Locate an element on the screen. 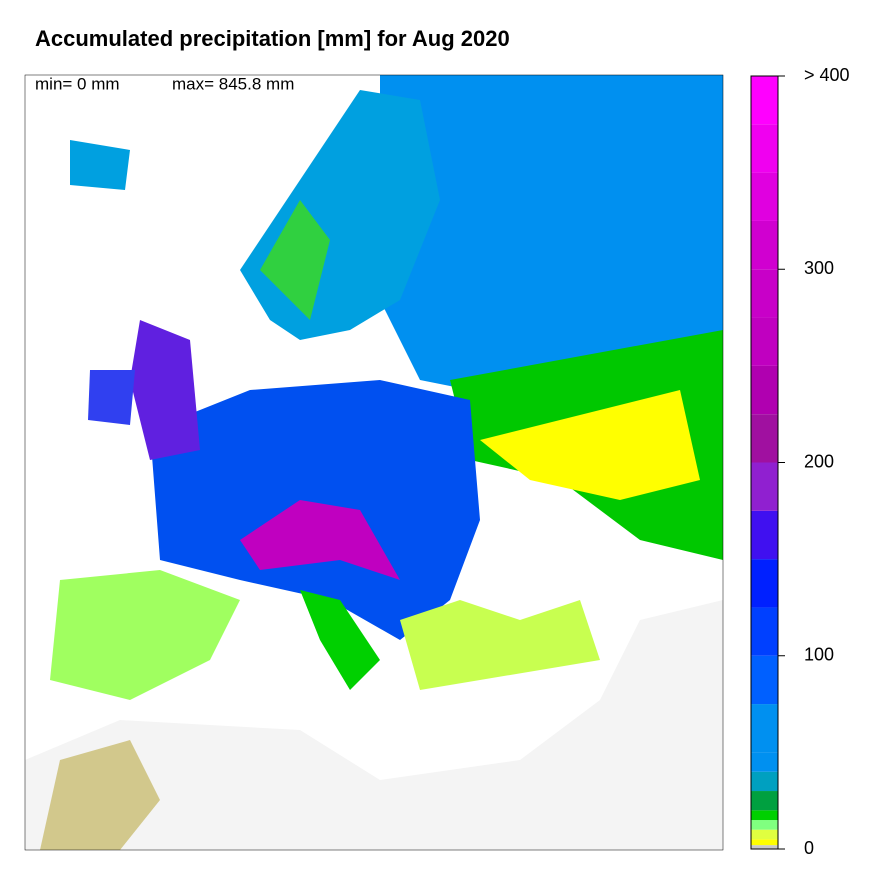 This screenshot has width=875, height=875. tick-label: 300 is located at coordinates (819, 268).